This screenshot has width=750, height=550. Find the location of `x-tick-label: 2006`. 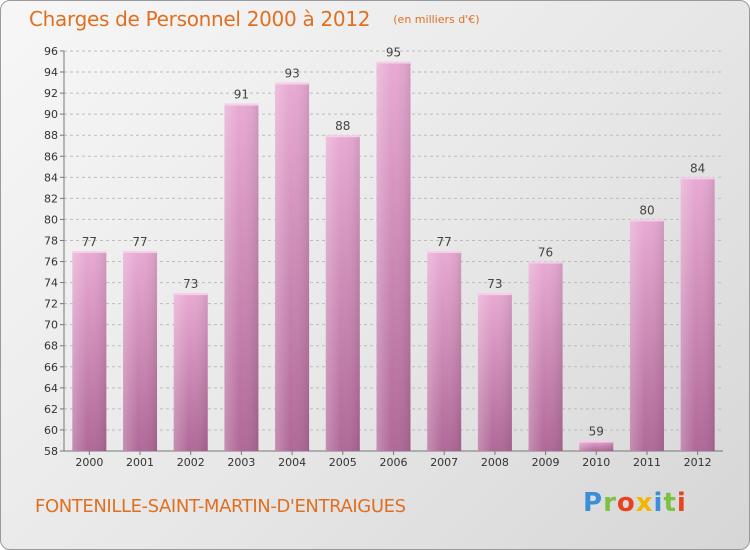

x-tick-label: 2006 is located at coordinates (394, 462).